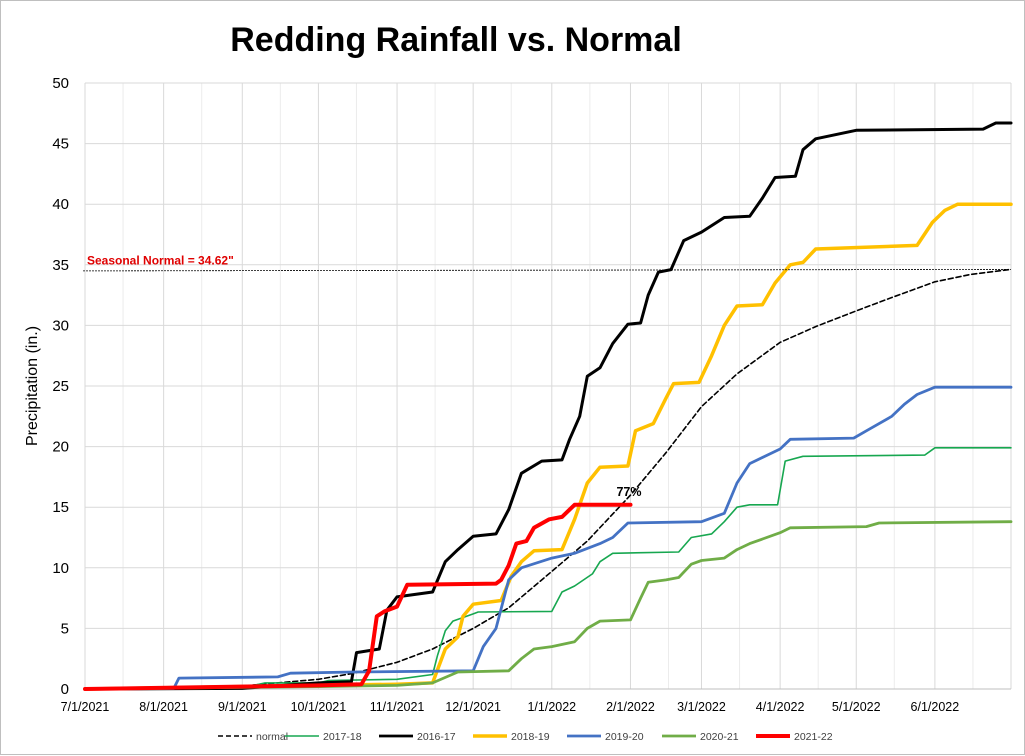 Image resolution: width=1025 pixels, height=756 pixels. Describe the element at coordinates (319, 707) in the screenshot. I see `x-tick-label: 10/1/2021` at that location.